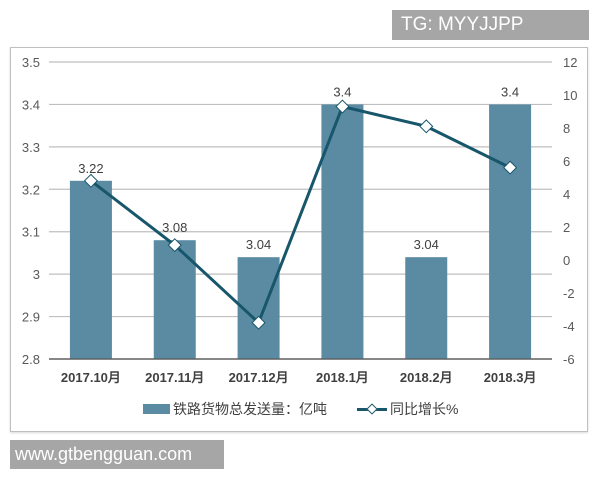  Describe the element at coordinates (90, 168) in the screenshot. I see `bar-data-label: 3.22` at that location.